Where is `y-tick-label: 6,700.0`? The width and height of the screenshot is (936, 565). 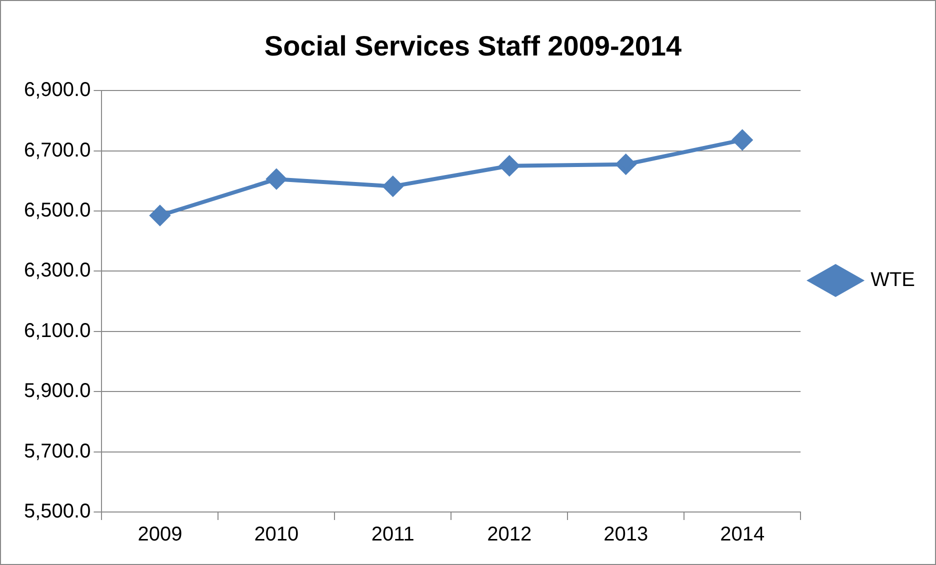 y-tick-label: 6,700.0 is located at coordinates (57, 150).